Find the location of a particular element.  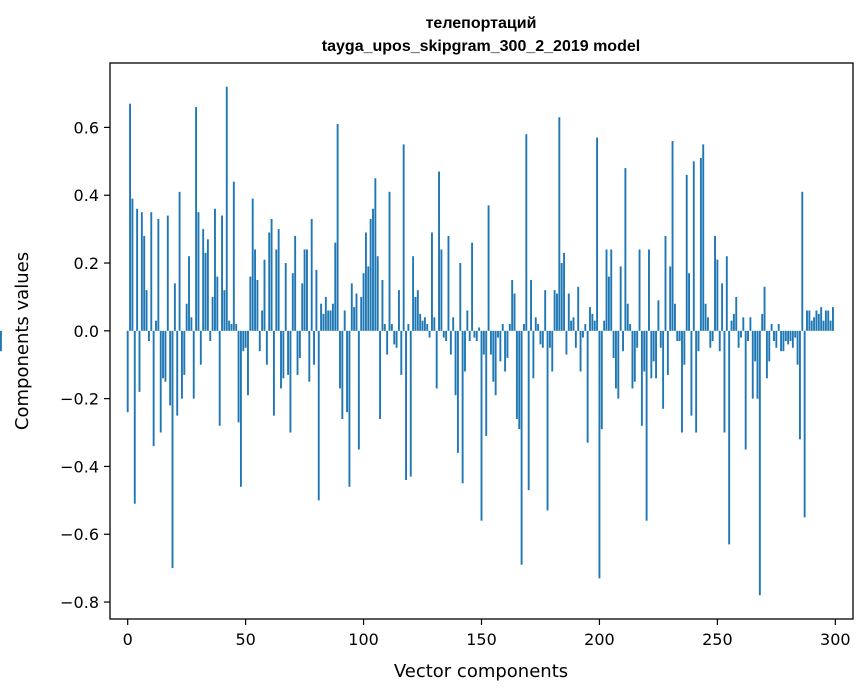

y-tick-label: −0.8 is located at coordinates (79, 602).